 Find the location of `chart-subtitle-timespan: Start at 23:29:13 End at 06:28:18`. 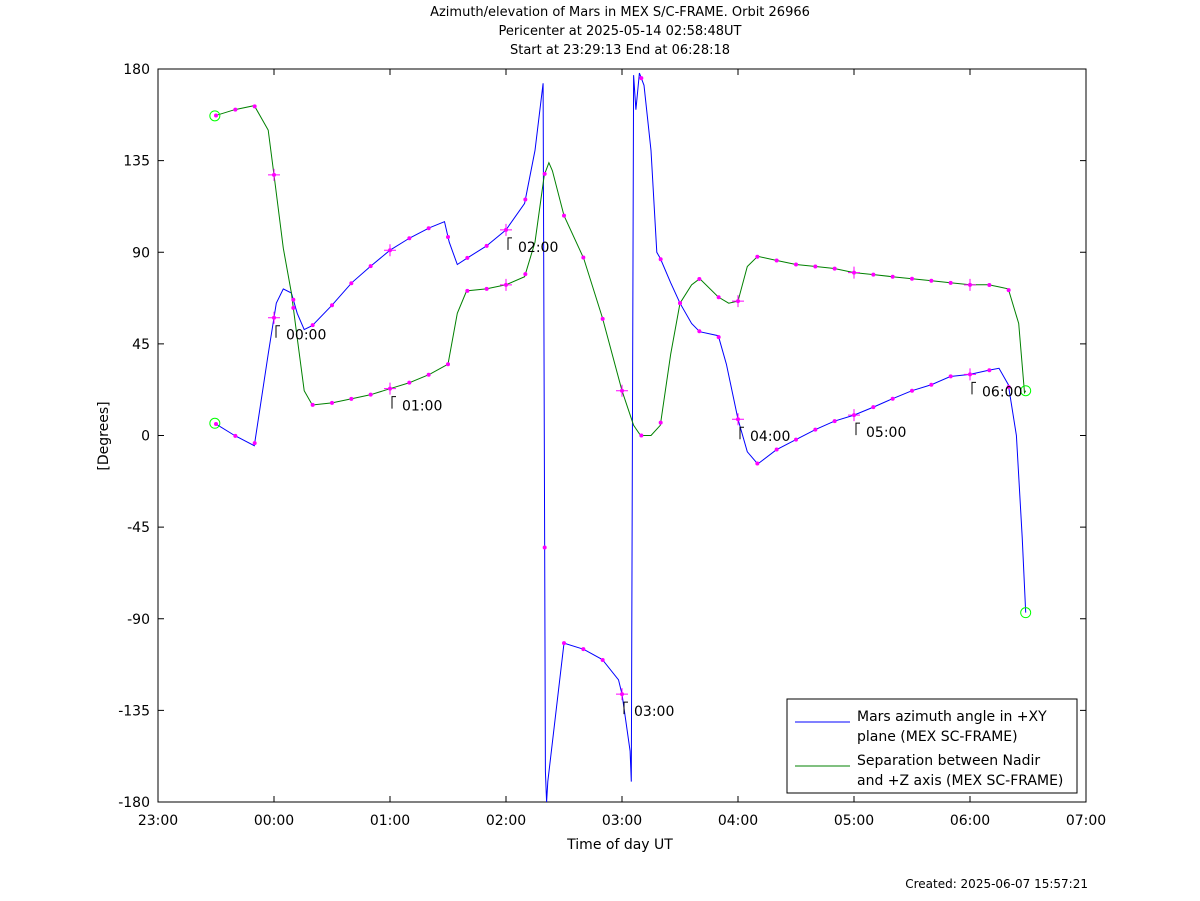

chart-subtitle-timespan: Start at 23:29:13 End at 06:28:18 is located at coordinates (620, 50).